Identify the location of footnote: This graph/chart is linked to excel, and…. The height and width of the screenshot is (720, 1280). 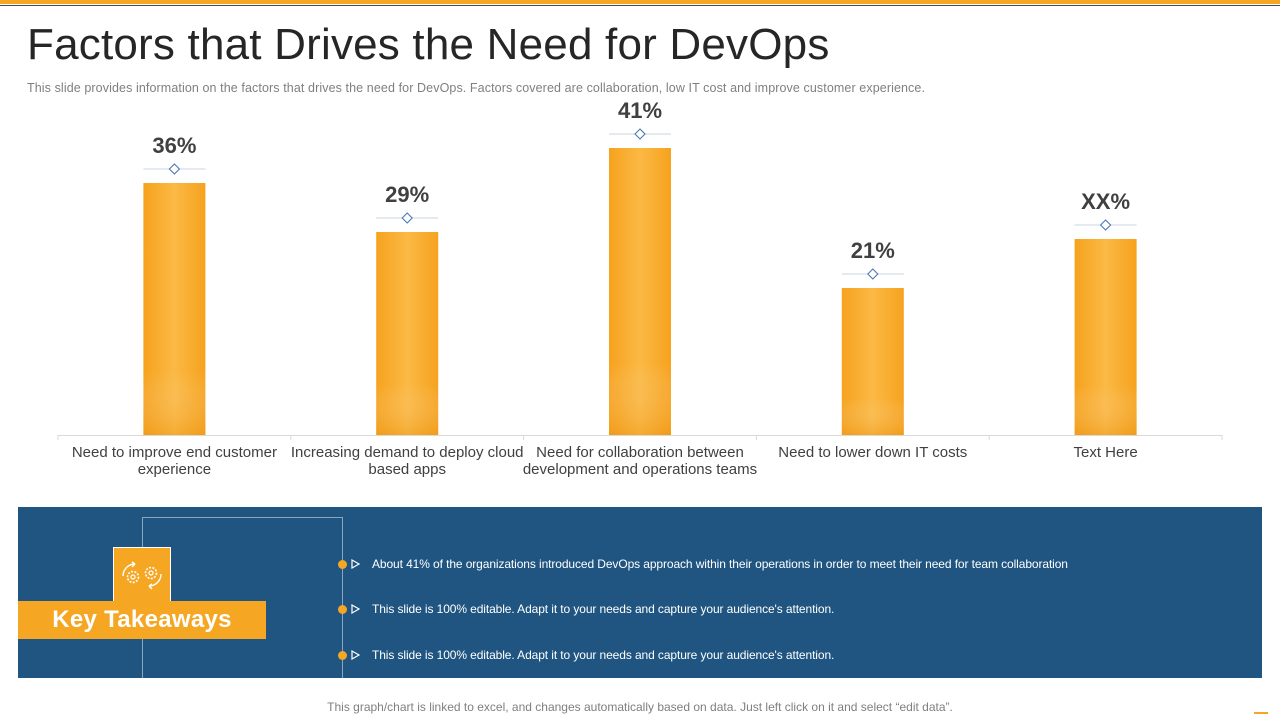
(640, 707).